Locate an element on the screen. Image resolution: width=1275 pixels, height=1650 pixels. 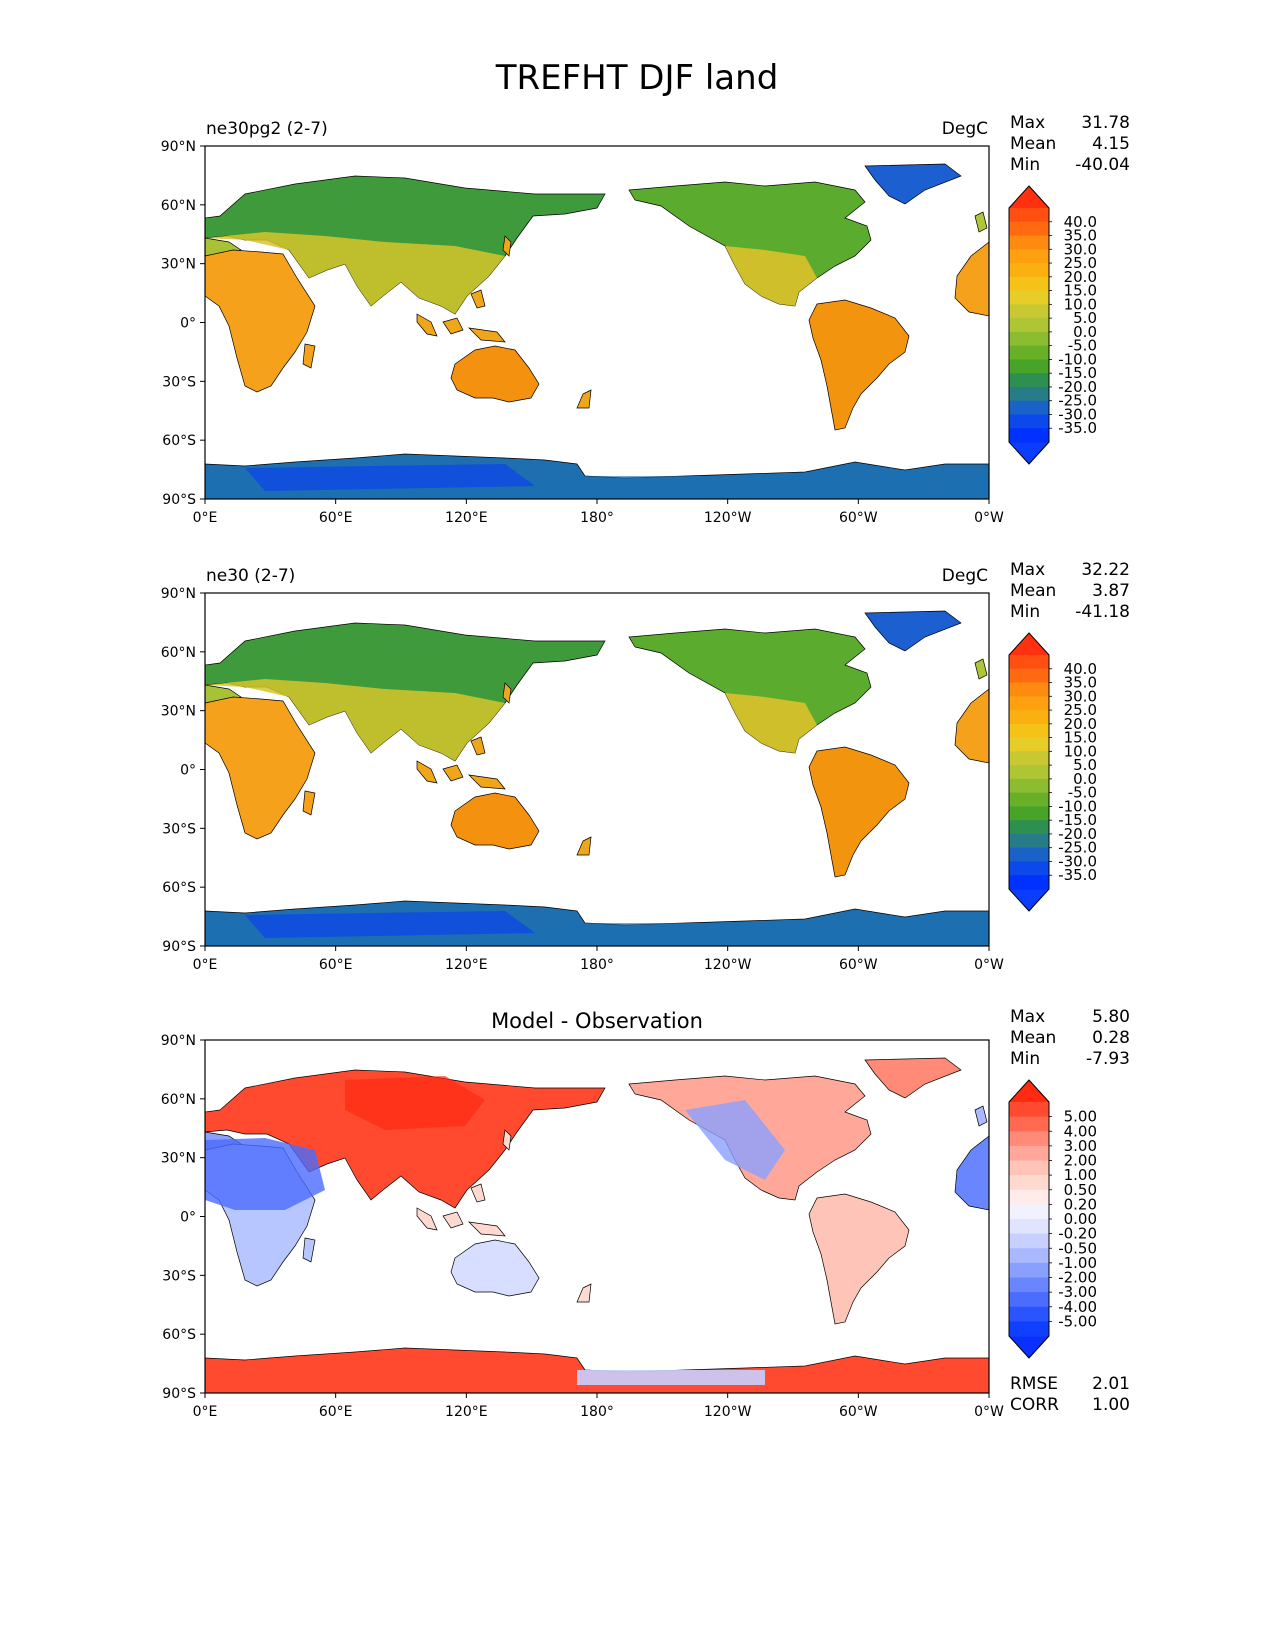
y-tick-label: 0° is located at coordinates (188, 1218).